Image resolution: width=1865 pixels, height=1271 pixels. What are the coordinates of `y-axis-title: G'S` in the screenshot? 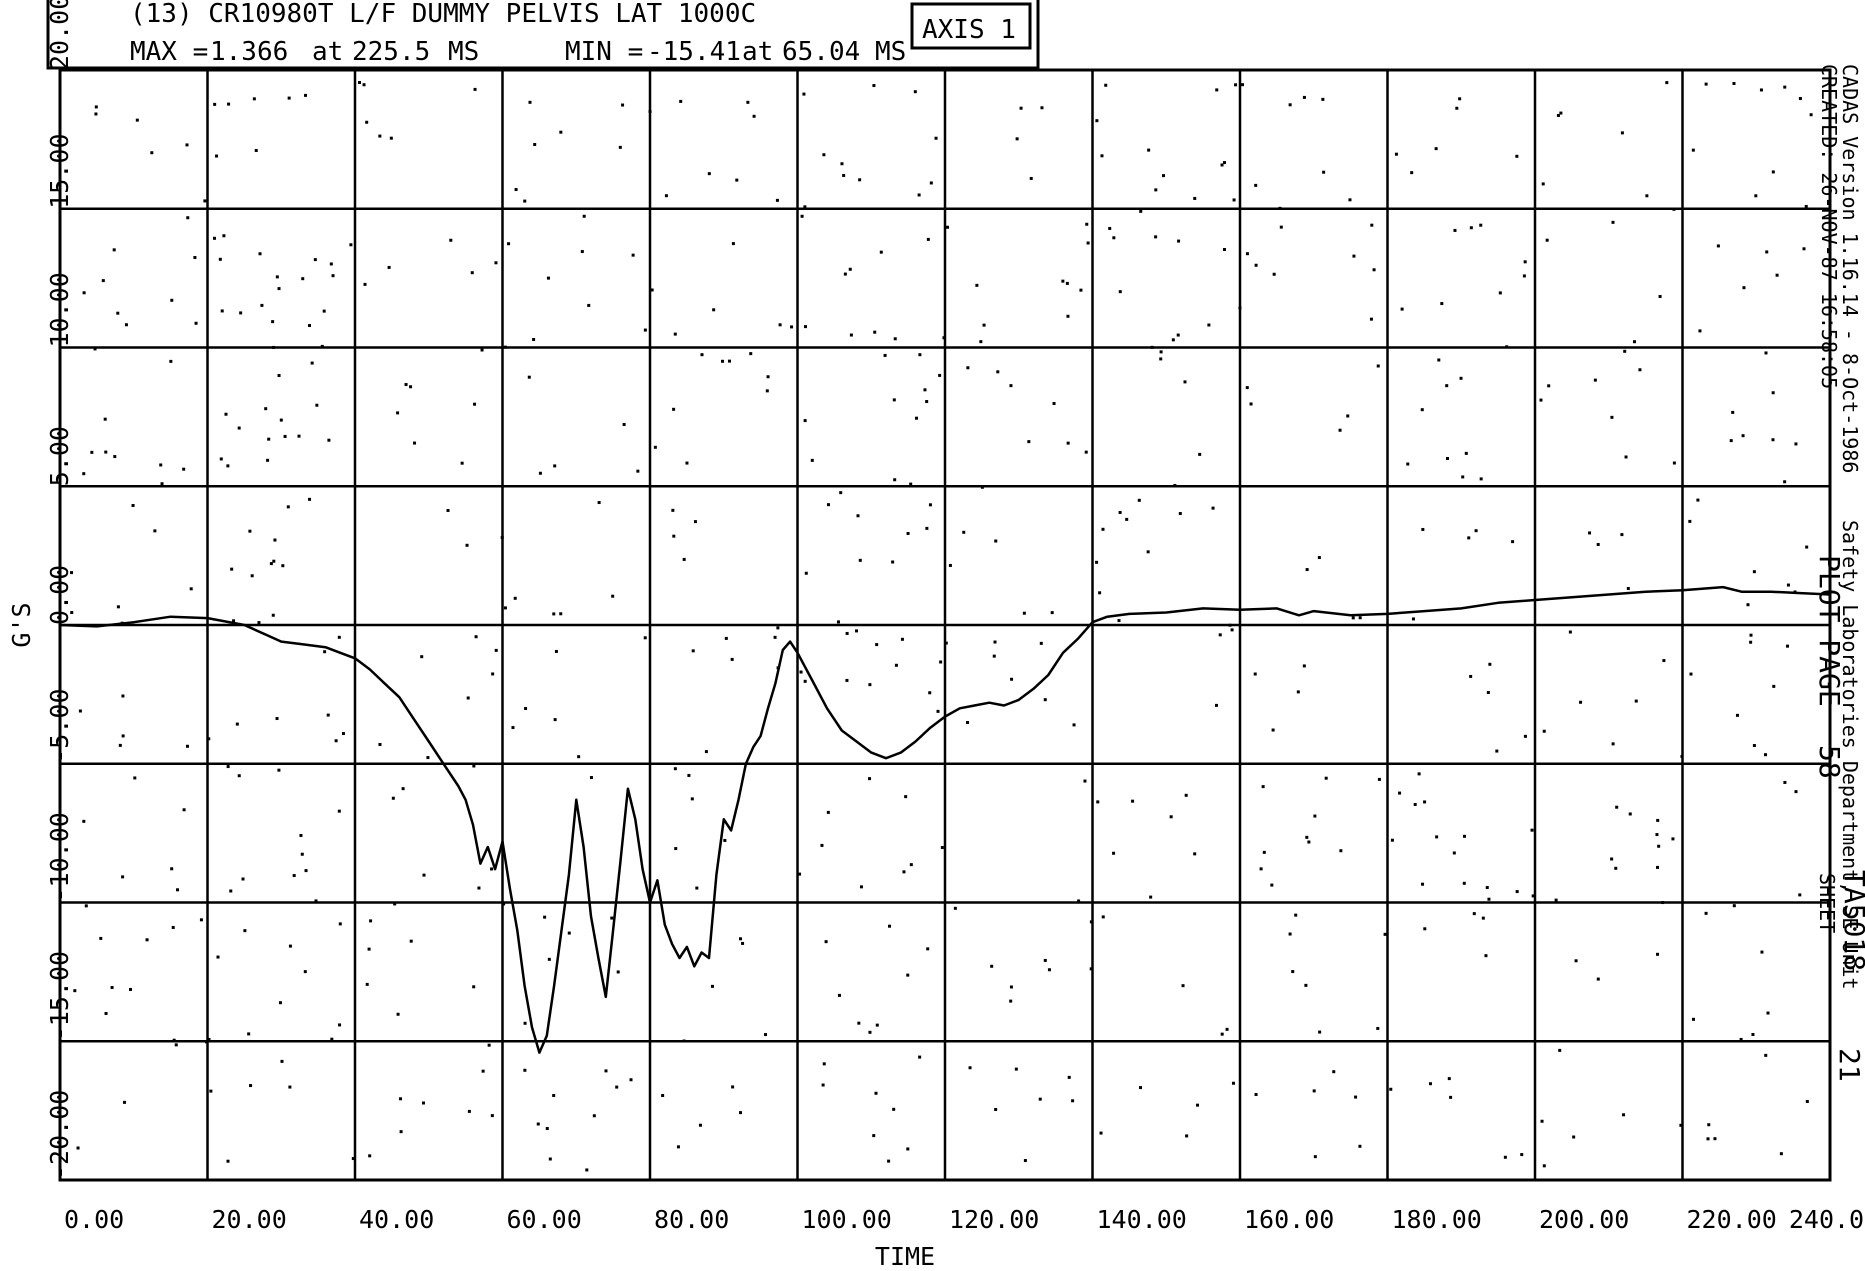 It's located at (21, 624).